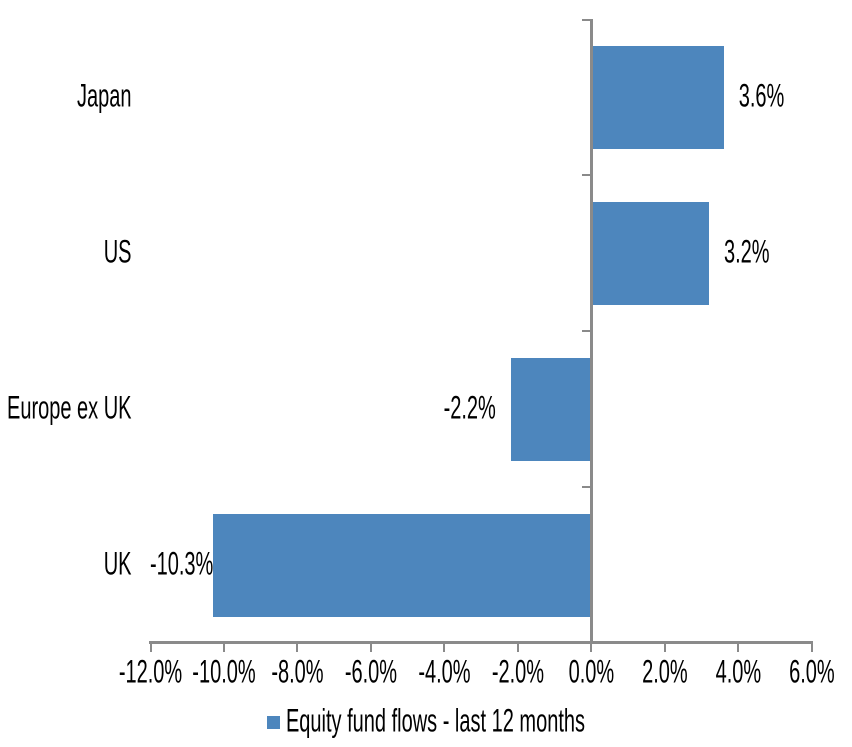 This screenshot has height=747, width=852. What do you see at coordinates (435, 722) in the screenshot?
I see `legend-label: Equity fund flows - last 12 months` at bounding box center [435, 722].